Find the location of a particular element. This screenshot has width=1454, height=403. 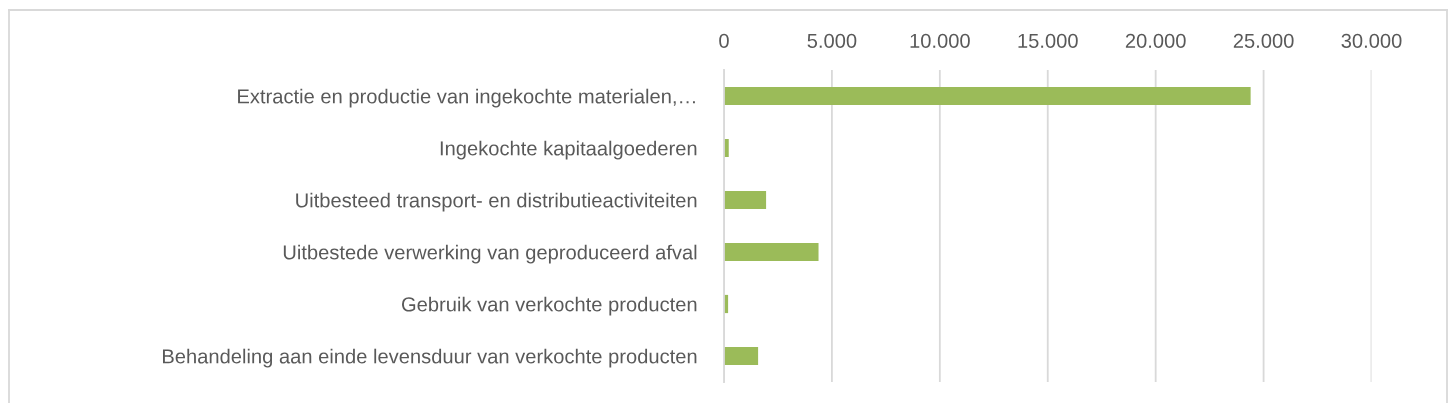

x-tick-label: 25.000 is located at coordinates (1263, 40).